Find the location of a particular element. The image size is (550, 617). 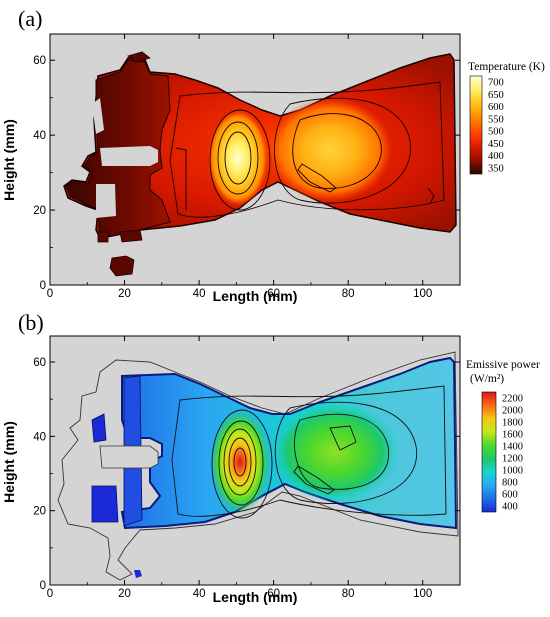

panel-b-x-tick-label: 80 is located at coordinates (348, 594).